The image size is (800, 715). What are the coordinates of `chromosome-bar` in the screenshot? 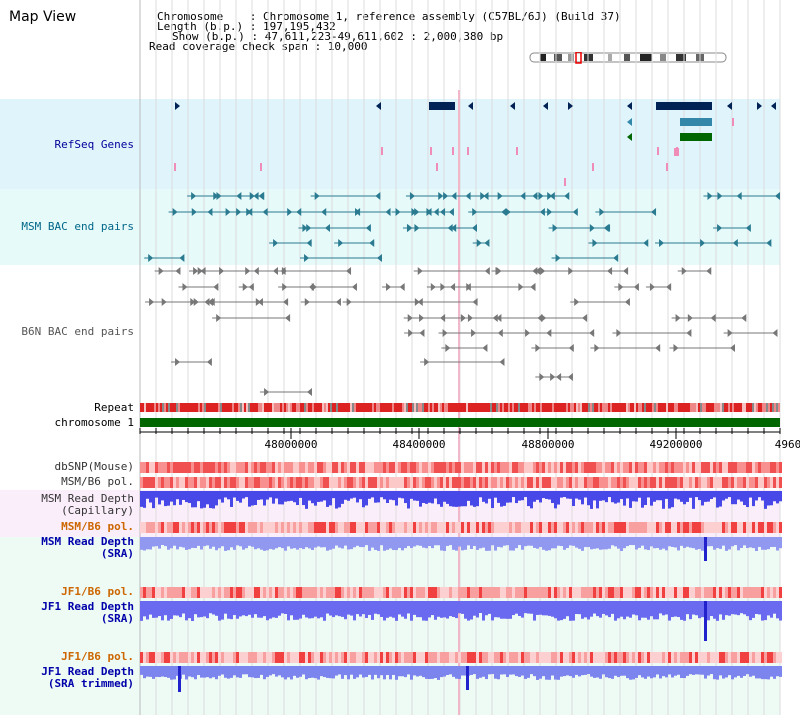 It's located at (460, 422).